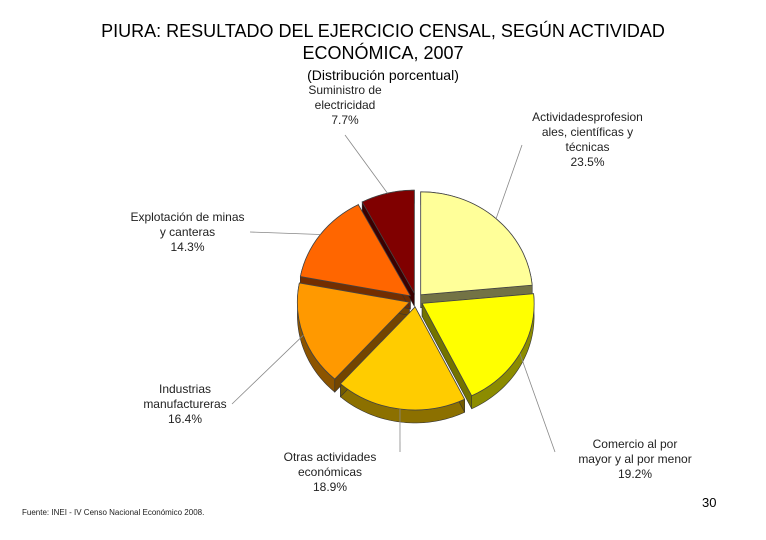 The width and height of the screenshot is (766, 540). Describe the element at coordinates (383, 75) in the screenshot. I see `chart-subtitle: (Distribución porcentual)` at that location.